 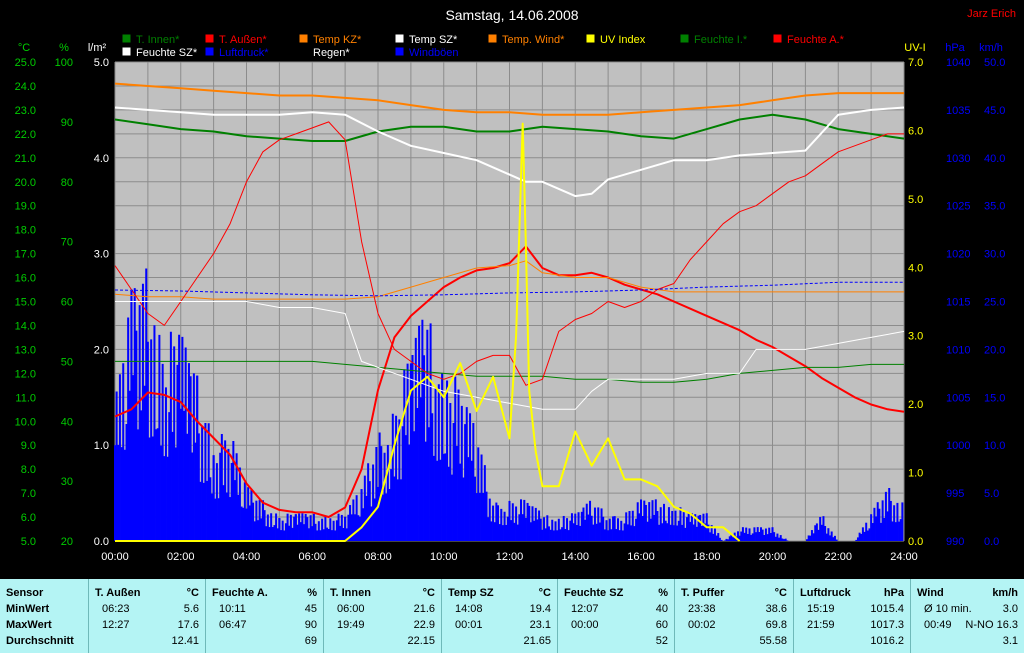 I want to click on wind-axis-tick-label: 45.0, so click(x=994, y=111).